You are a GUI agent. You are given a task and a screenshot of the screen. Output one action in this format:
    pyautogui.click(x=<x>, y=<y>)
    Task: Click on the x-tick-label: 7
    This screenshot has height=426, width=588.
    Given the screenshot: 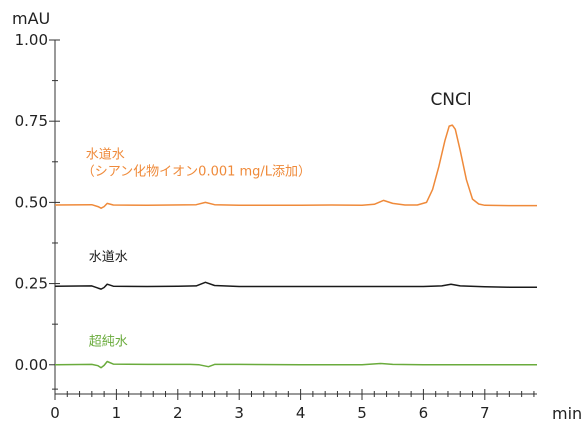 What is the action you would take?
    pyautogui.click(x=485, y=413)
    